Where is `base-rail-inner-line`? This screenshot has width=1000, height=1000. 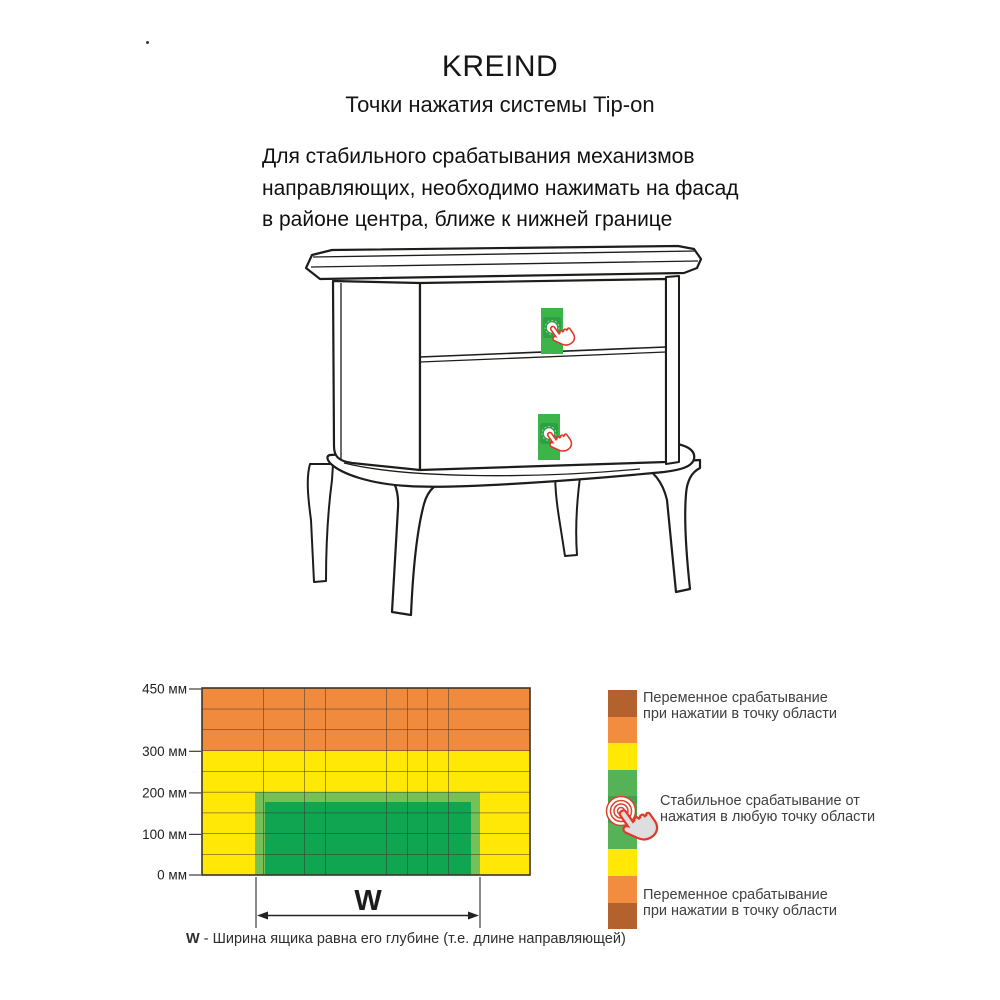 base-rail-inner-line is located at coordinates (492, 469).